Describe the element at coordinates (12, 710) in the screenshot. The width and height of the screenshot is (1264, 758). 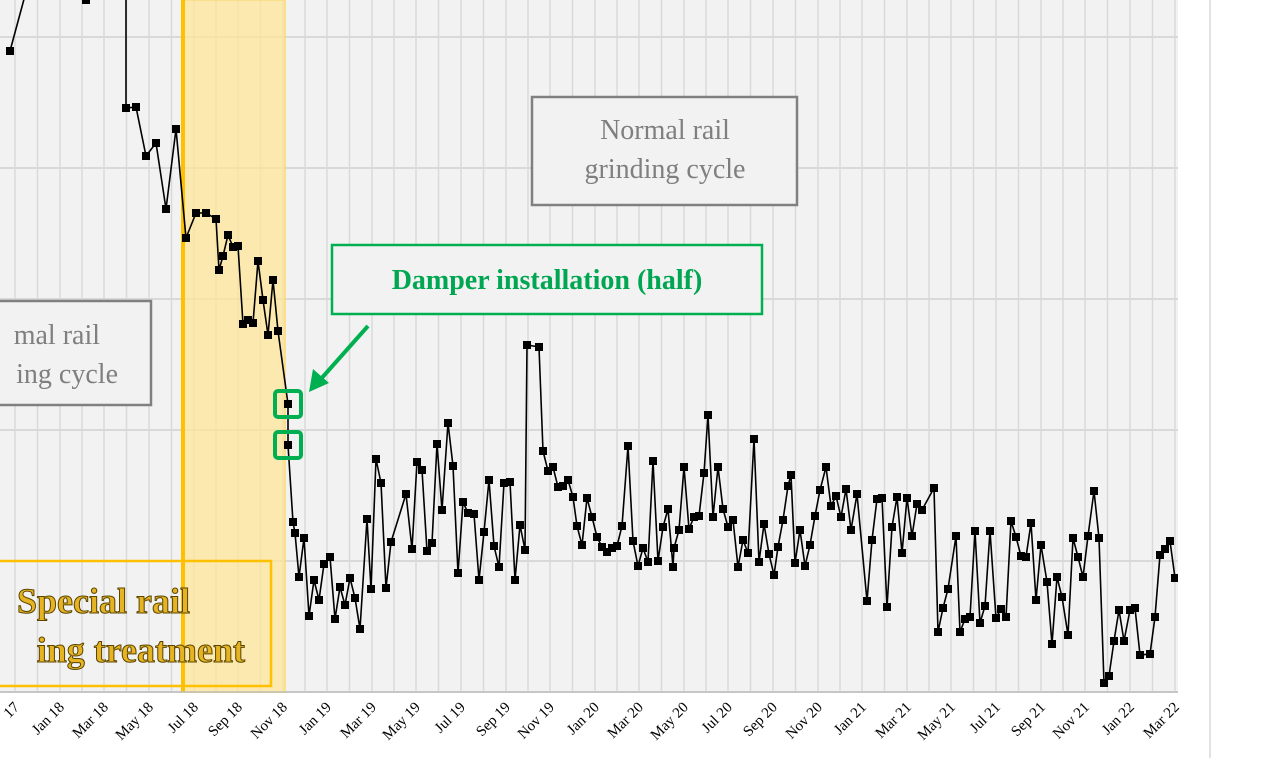
I see `x-tick-label: 17` at that location.